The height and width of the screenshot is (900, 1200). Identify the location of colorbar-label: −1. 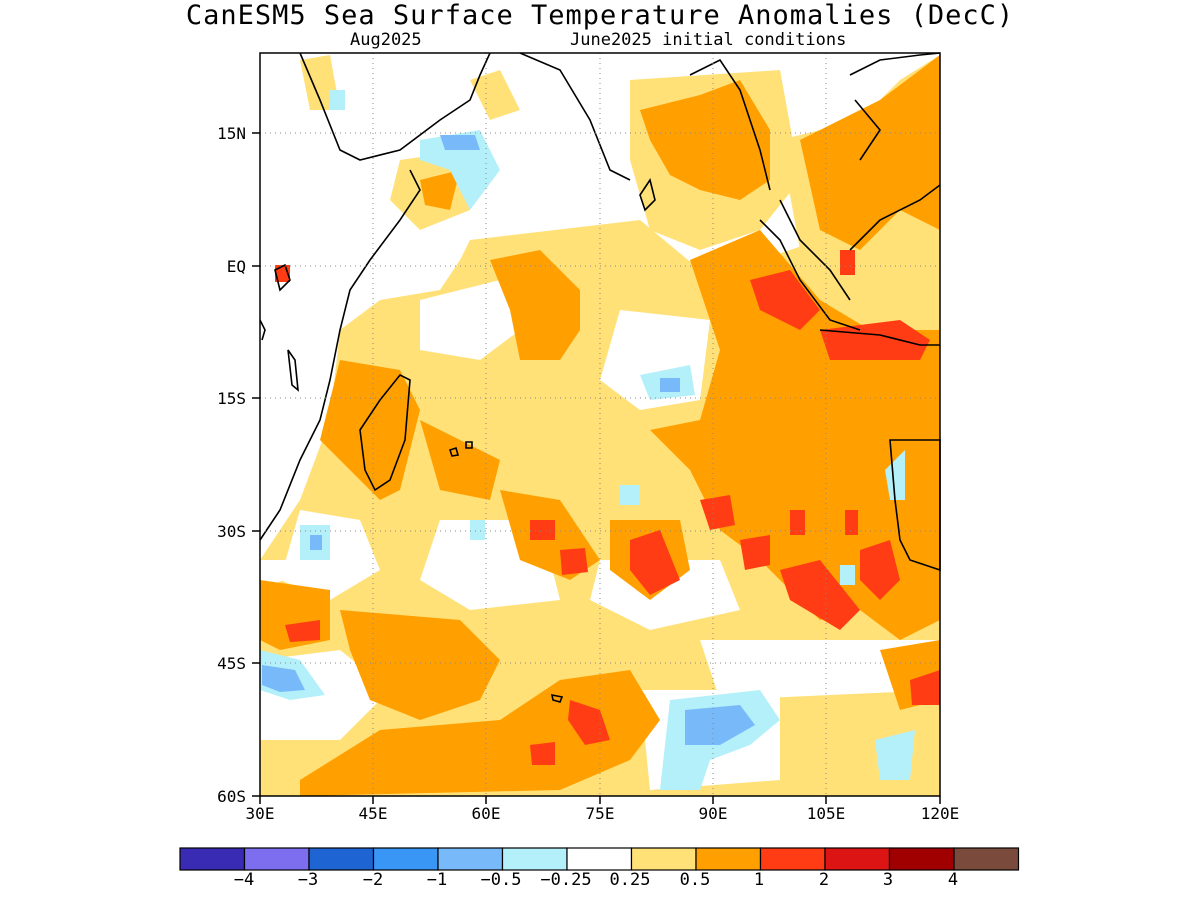
(437, 880).